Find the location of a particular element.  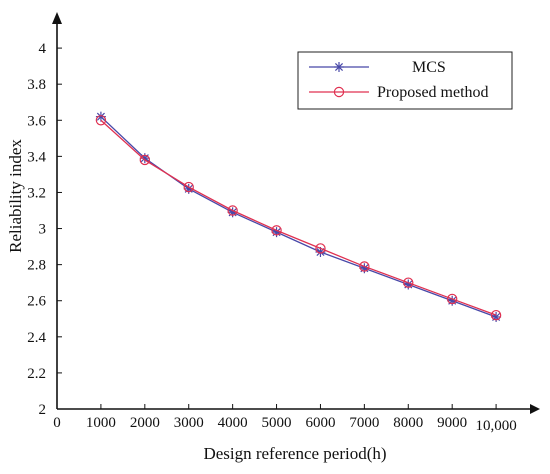

x-tick-label: 3000 is located at coordinates (189, 423).